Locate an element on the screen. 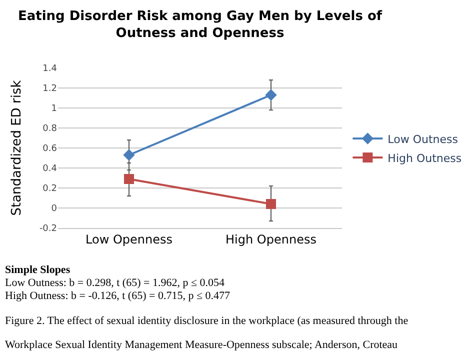 The width and height of the screenshot is (474, 355). legend-label: High Outness is located at coordinates (425, 158).